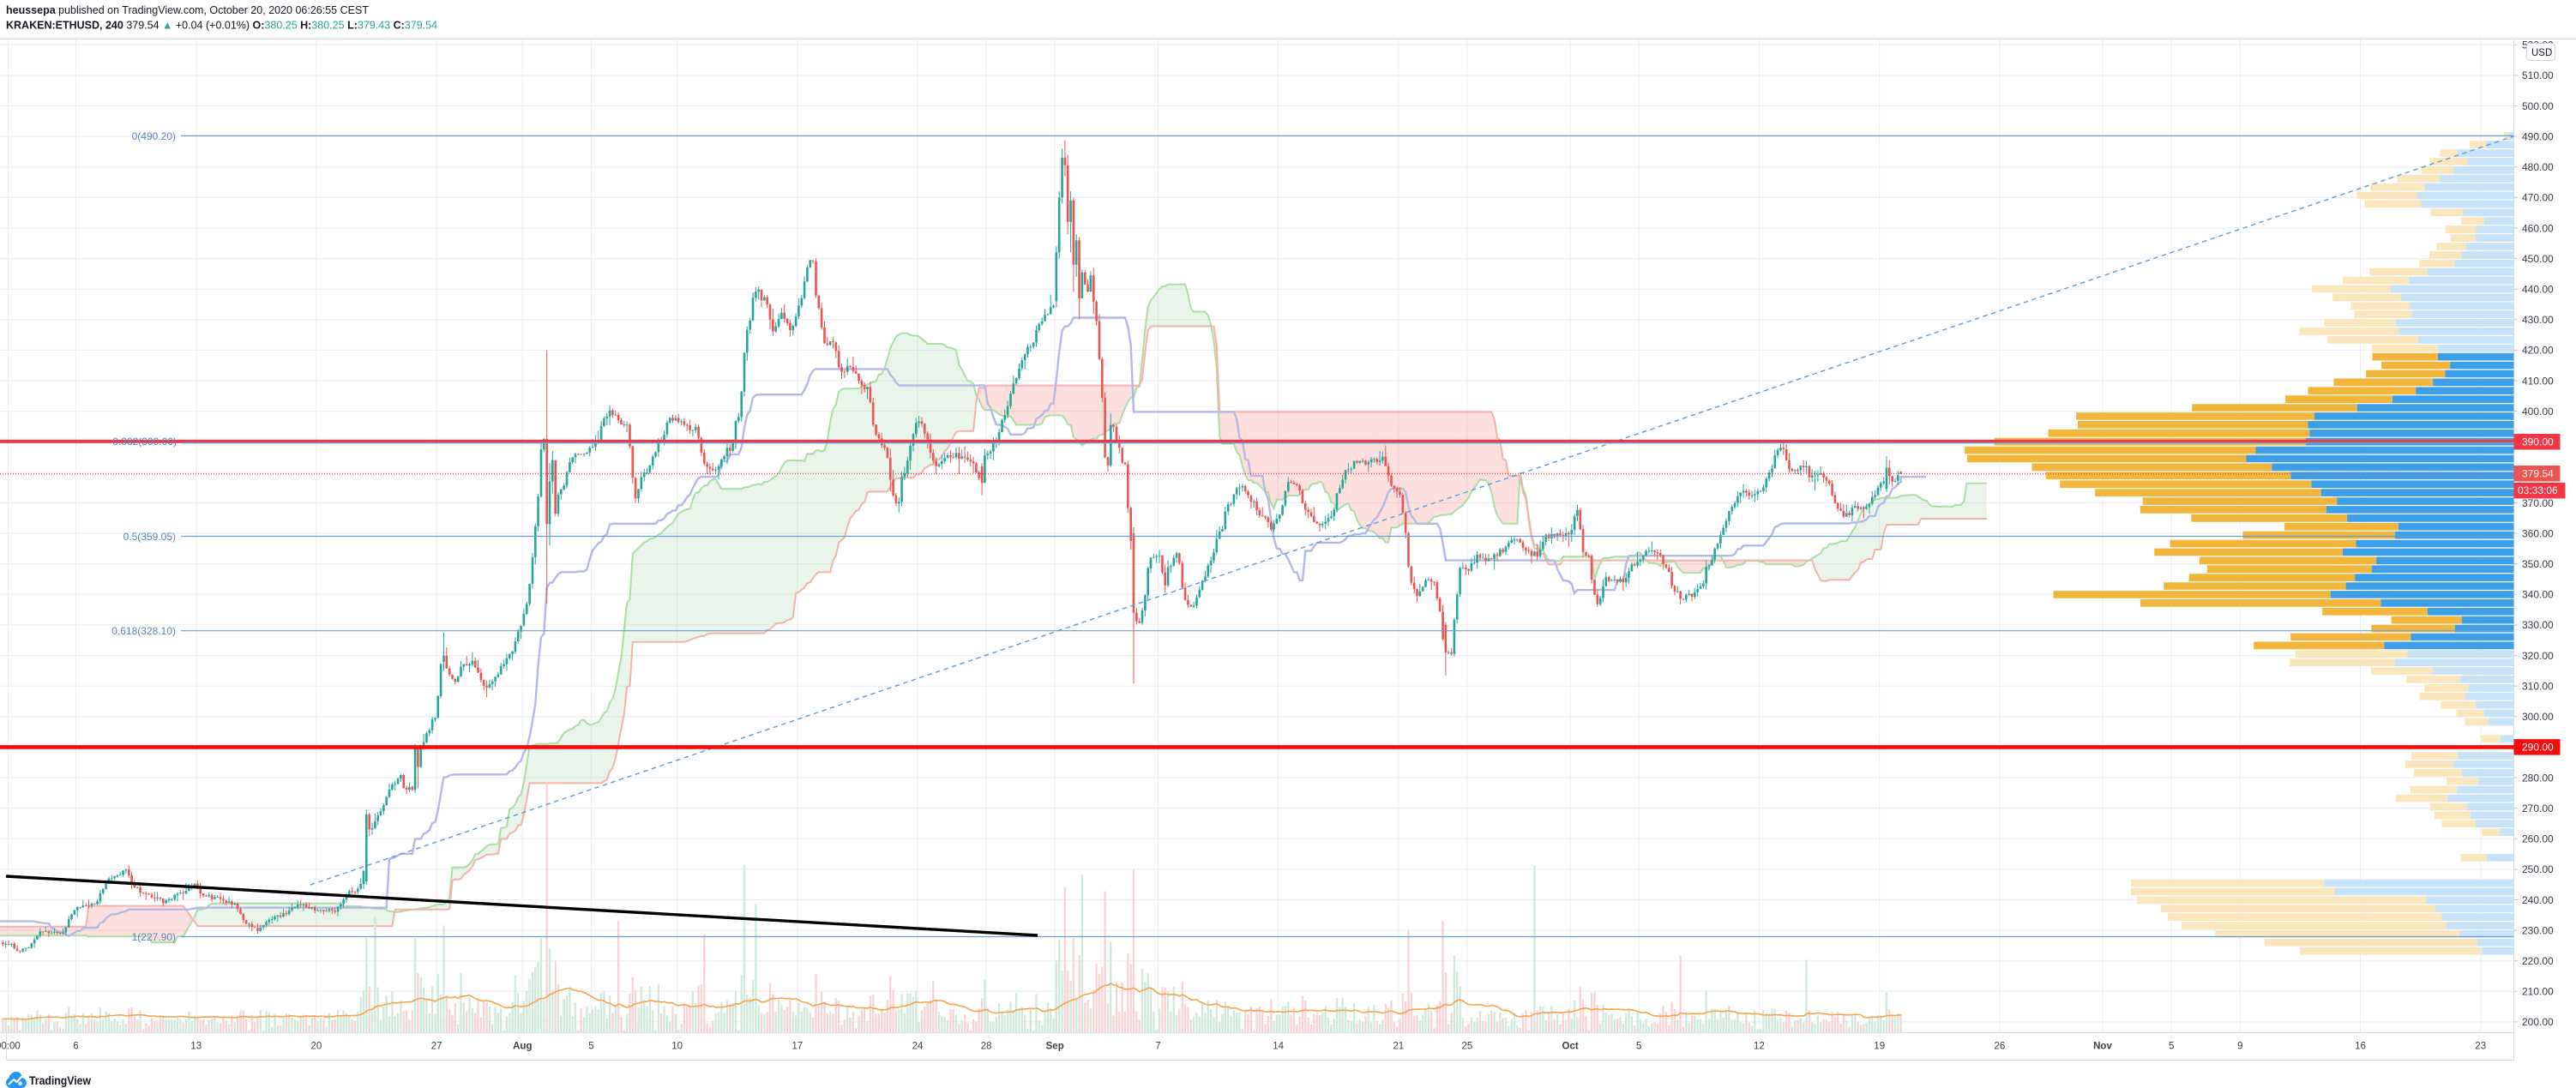  What do you see at coordinates (2538, 778) in the screenshot?
I see `svg-text: 280.00` at bounding box center [2538, 778].